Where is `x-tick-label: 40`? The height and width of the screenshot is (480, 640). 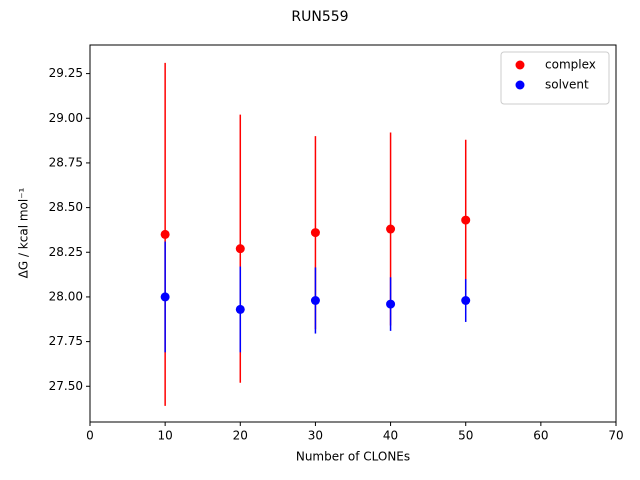
x-tick-label: 40 is located at coordinates (390, 436).